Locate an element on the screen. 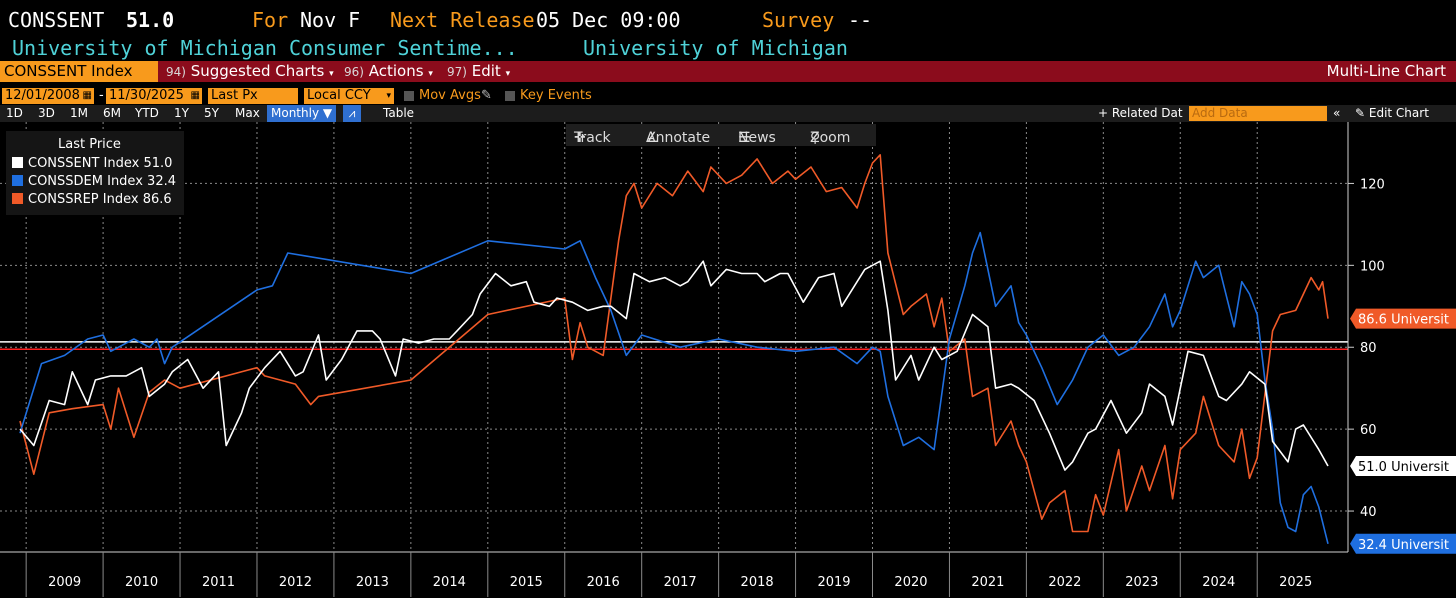 The image size is (1456, 598). edit-chart-label: Edit Chart is located at coordinates (1398, 113).